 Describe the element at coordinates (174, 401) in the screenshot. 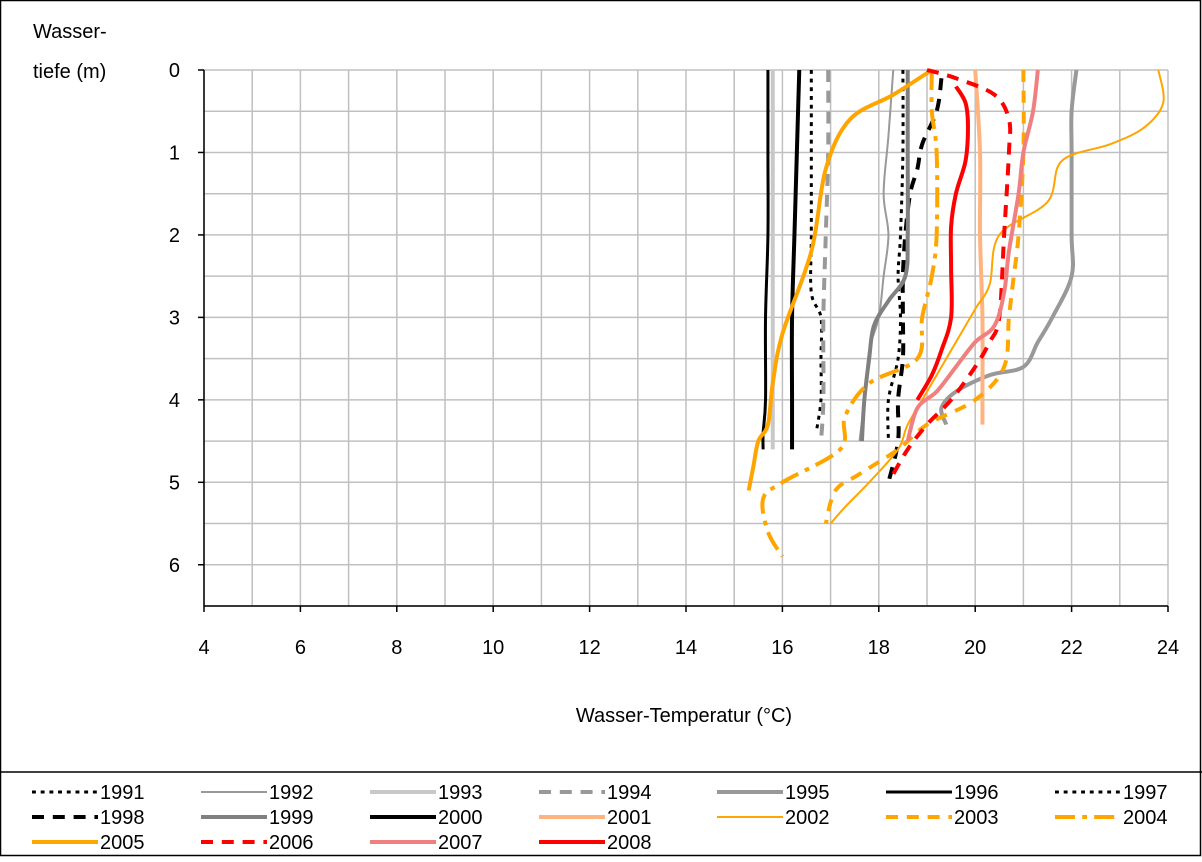

I see `y-tick-label: 4` at that location.